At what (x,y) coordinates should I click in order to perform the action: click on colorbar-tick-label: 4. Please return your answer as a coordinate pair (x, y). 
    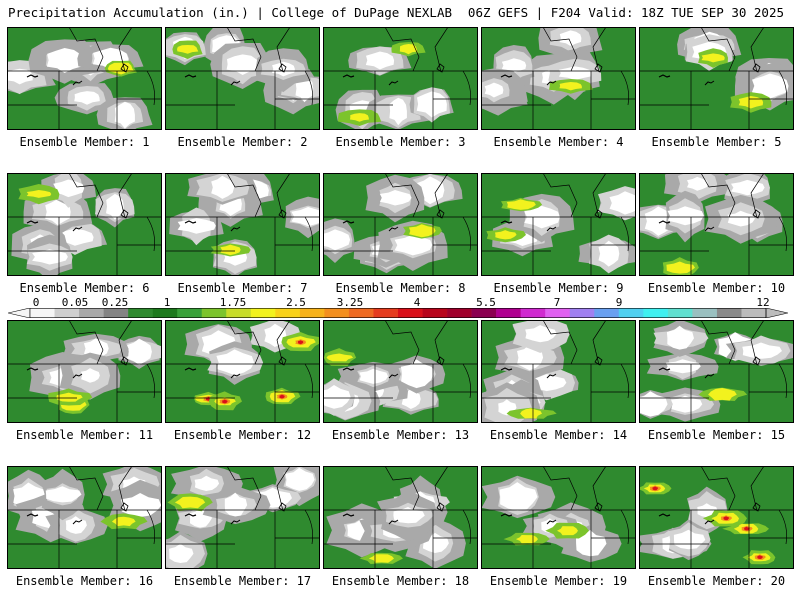
    Looking at the image, I should click on (417, 302).